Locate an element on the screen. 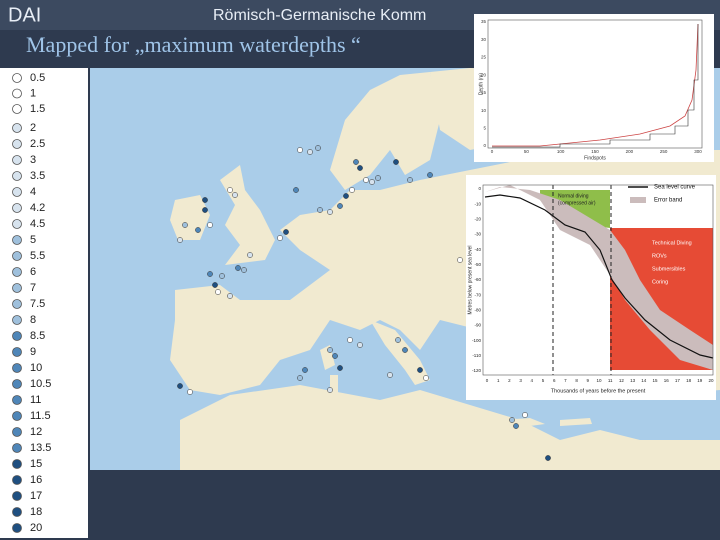  legend-label: 15 is located at coordinates (36, 464).